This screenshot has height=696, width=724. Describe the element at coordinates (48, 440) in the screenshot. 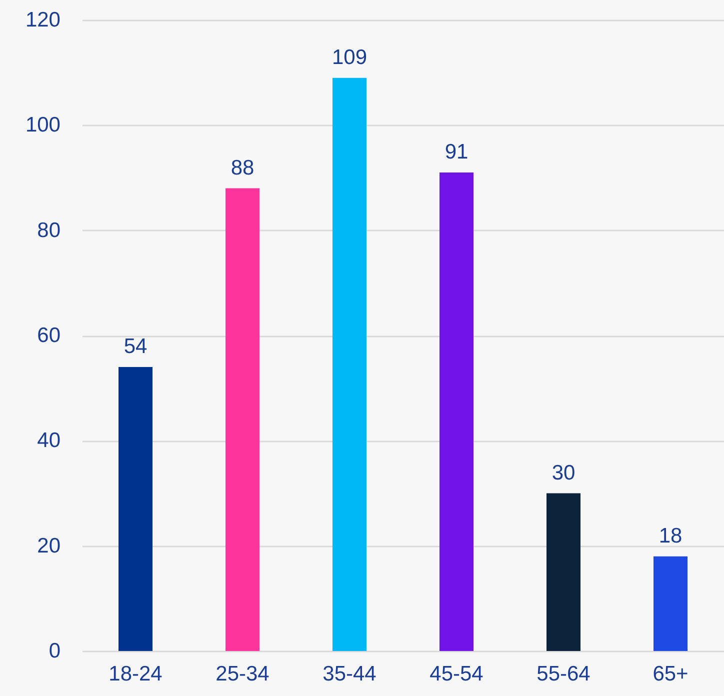

I see `y-tick-label: 40` at that location.